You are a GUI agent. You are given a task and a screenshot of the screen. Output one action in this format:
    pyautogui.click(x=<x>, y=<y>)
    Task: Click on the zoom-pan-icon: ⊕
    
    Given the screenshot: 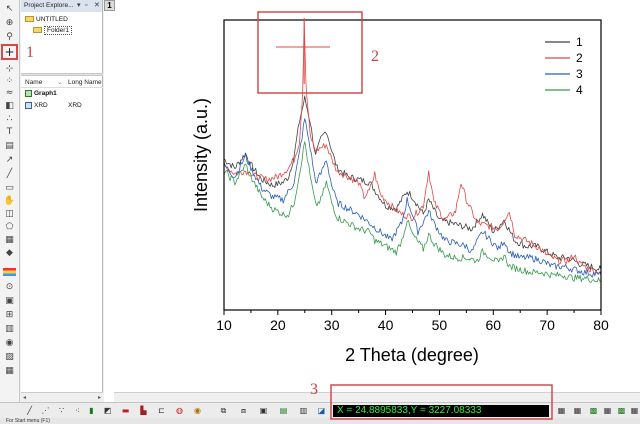 What is the action you would take?
    pyautogui.click(x=9, y=23)
    